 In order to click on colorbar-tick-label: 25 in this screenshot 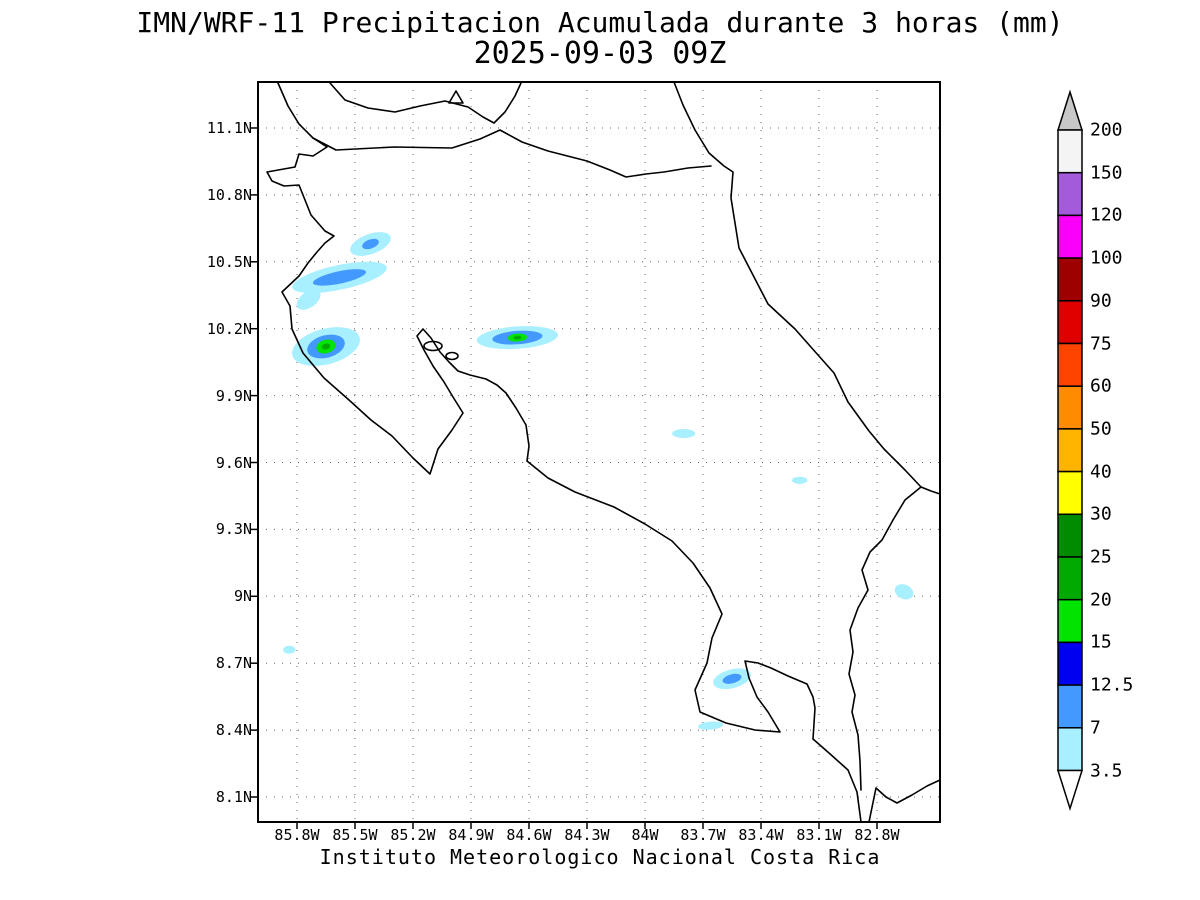, I will do `click(1101, 557)`.